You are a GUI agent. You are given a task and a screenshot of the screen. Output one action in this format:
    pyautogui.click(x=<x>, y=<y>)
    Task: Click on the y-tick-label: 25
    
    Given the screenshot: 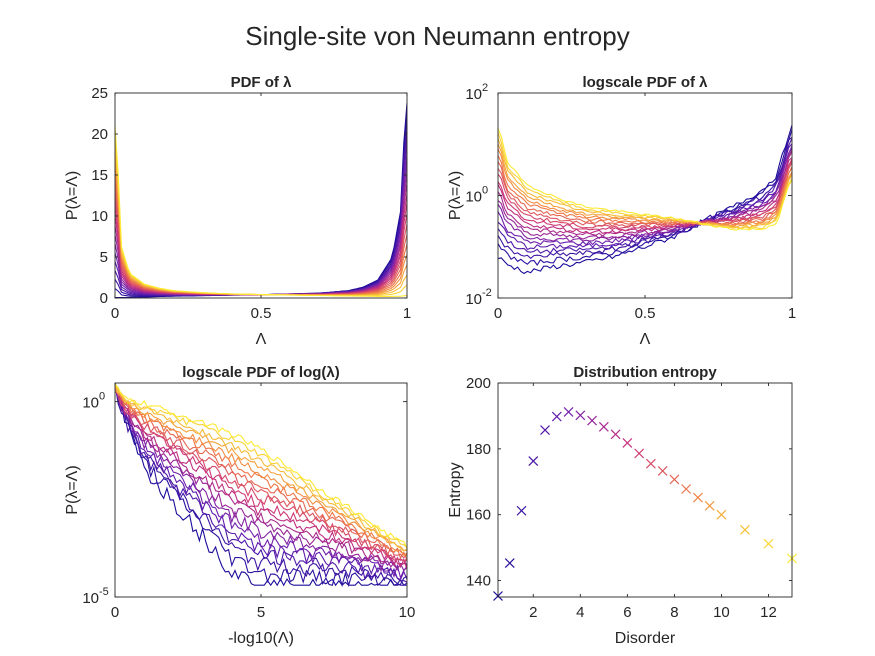 What is the action you would take?
    pyautogui.click(x=99, y=93)
    